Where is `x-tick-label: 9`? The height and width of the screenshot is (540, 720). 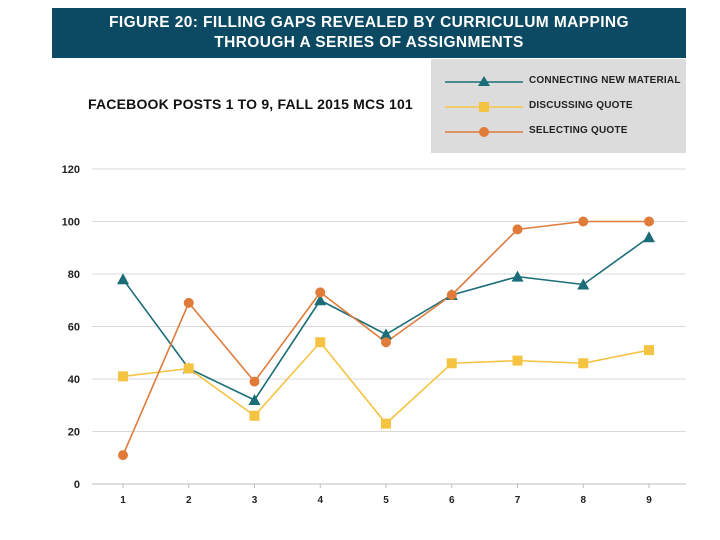 x-tick-label: 9 is located at coordinates (649, 500).